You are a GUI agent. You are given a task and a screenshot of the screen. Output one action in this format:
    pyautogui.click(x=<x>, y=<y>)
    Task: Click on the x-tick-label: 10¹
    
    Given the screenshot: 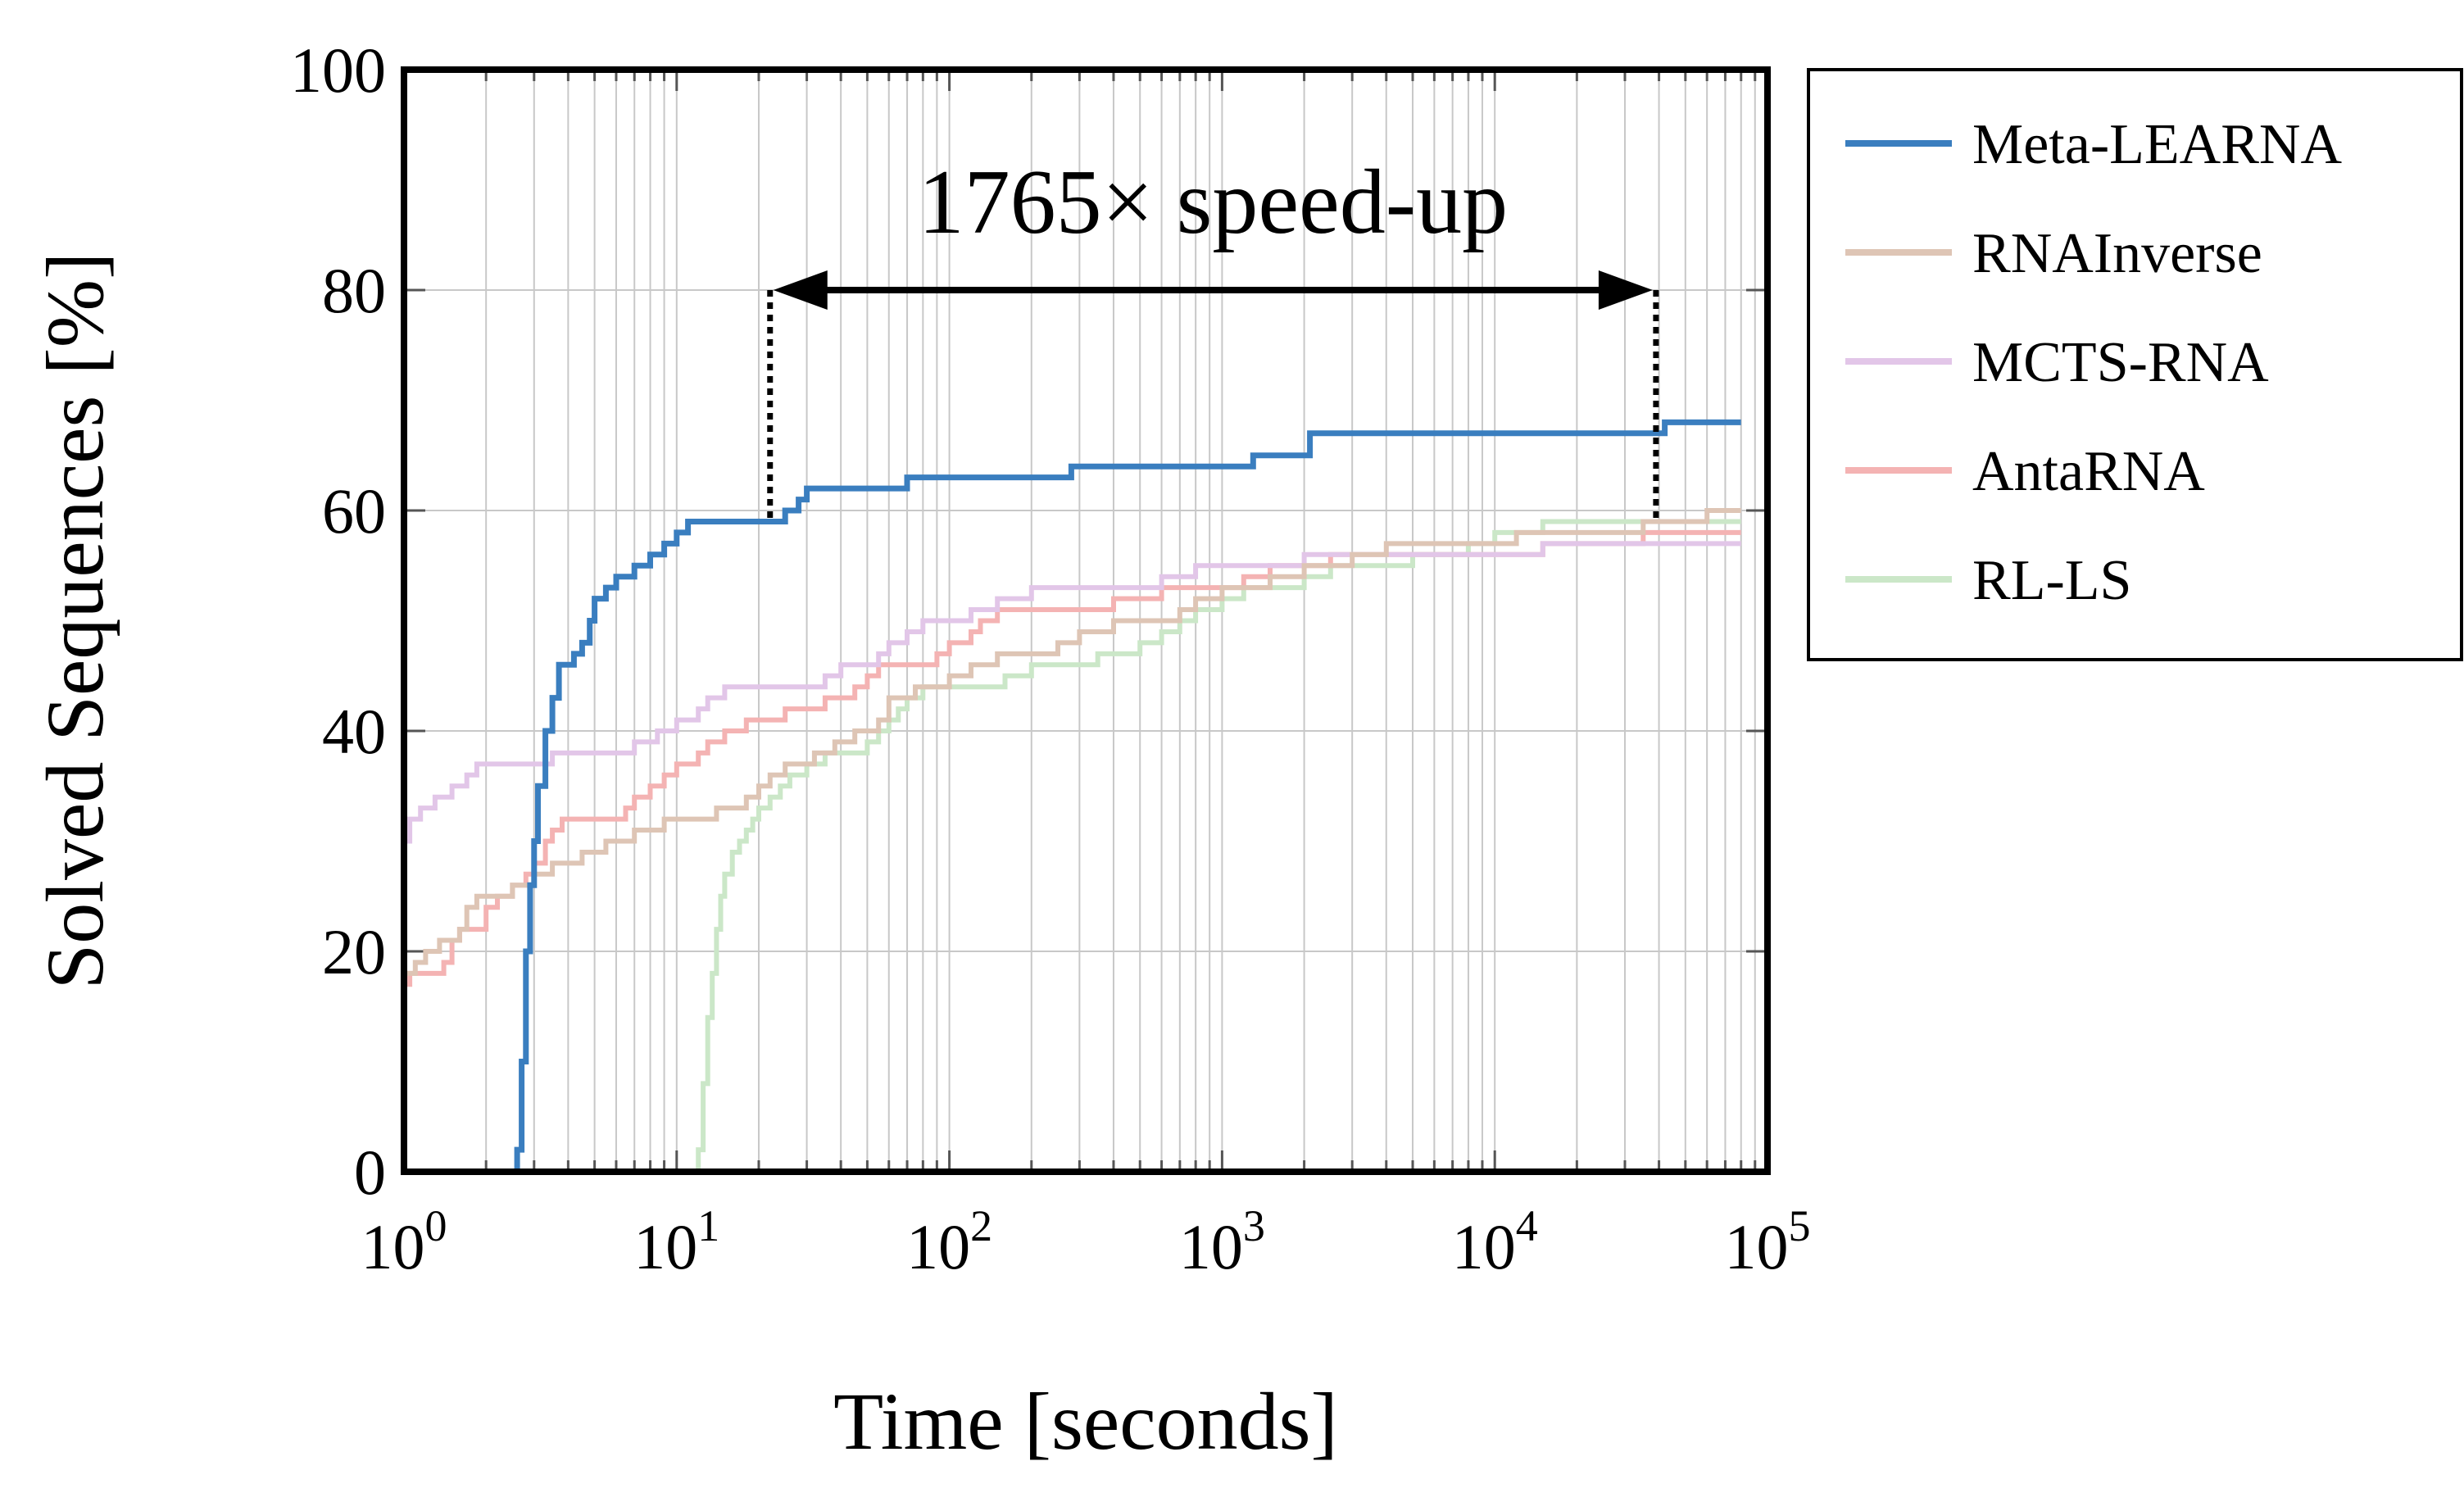 What is the action you would take?
    pyautogui.click(x=676, y=1241)
    